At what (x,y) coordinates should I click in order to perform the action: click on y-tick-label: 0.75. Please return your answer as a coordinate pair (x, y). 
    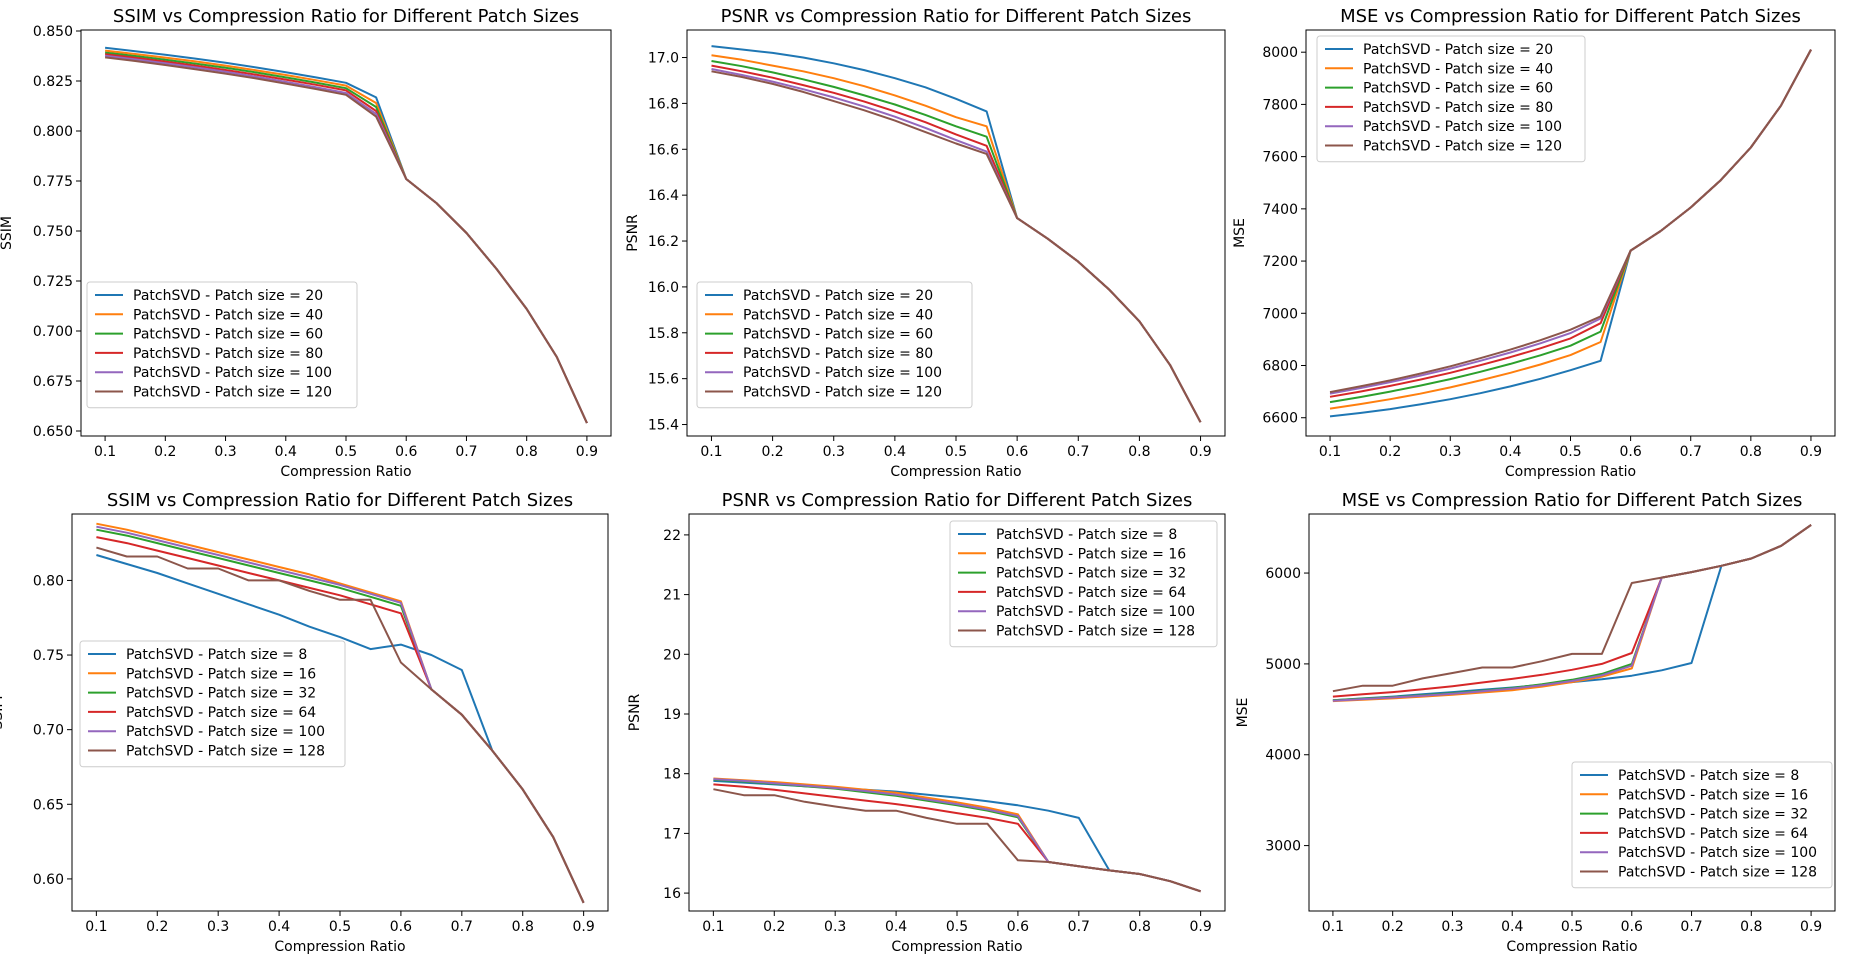
    Looking at the image, I should click on (48, 656).